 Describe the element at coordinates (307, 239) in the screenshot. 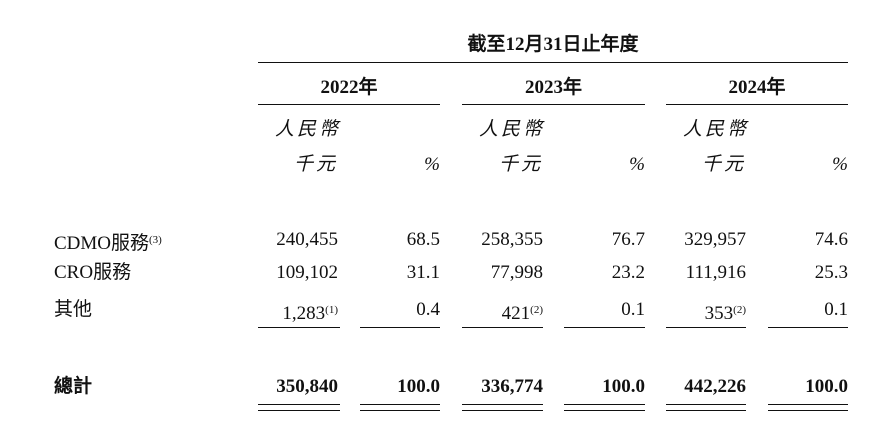

I see `cell: 240,455` at that location.